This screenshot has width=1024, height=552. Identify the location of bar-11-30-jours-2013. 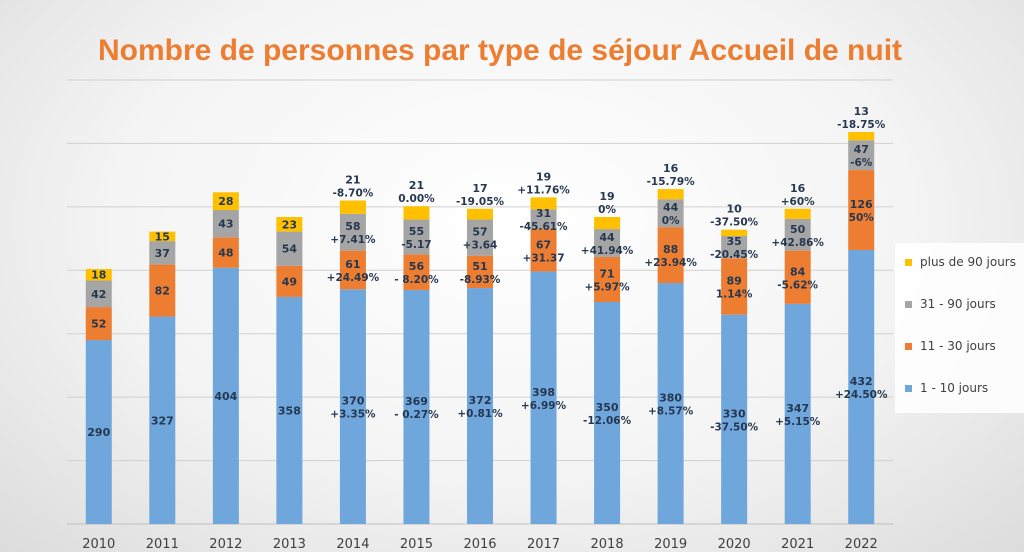
(289, 281).